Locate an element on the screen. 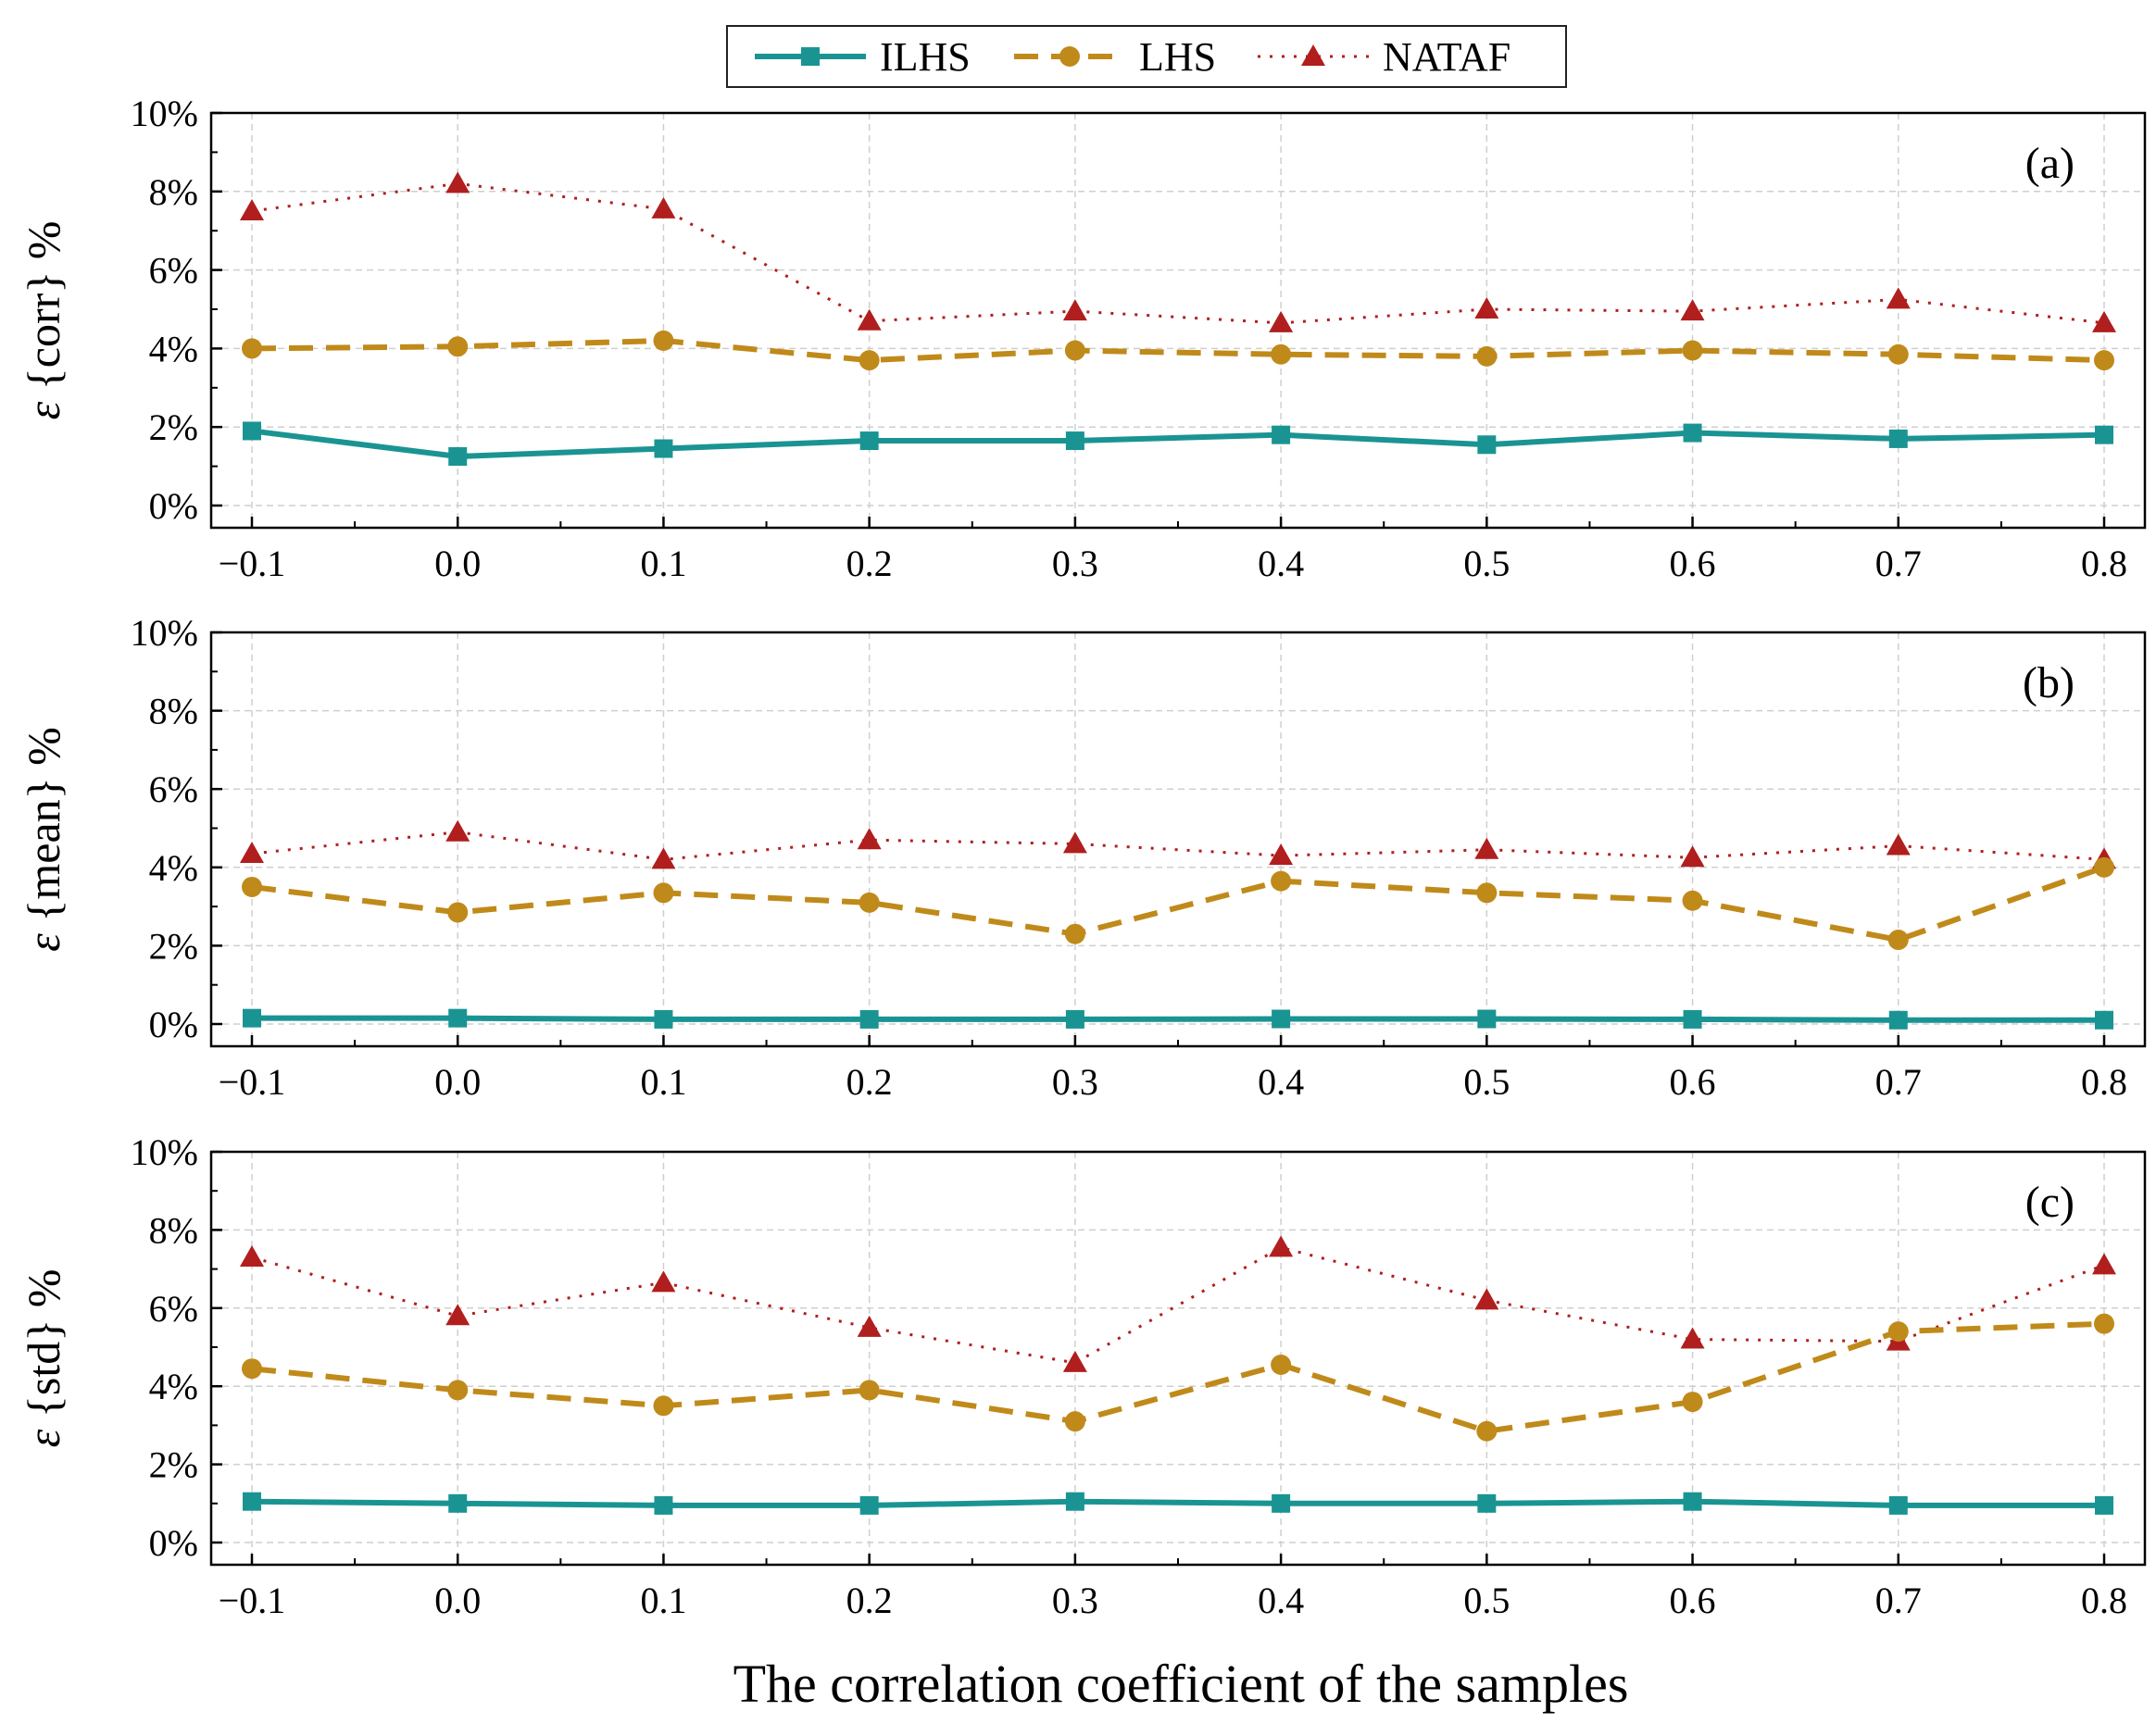 The image size is (2156, 1724). y-tick-label: 4% is located at coordinates (173, 348).